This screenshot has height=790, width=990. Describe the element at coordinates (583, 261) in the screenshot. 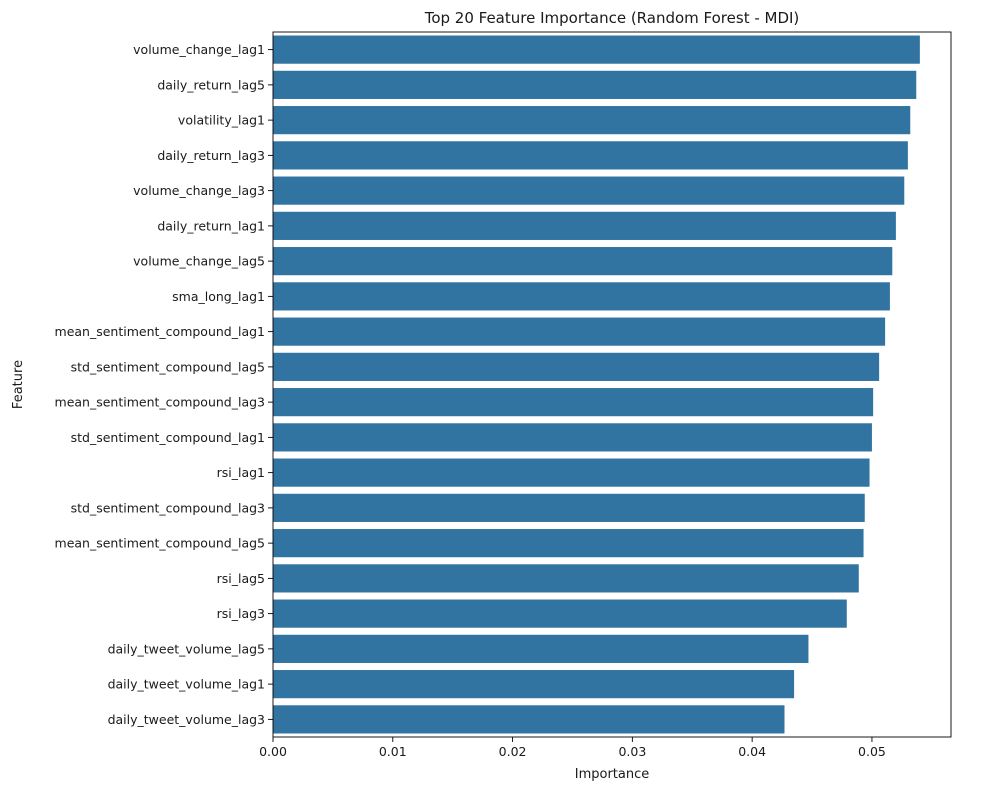

I see `bar-volume_change_lag5` at that location.